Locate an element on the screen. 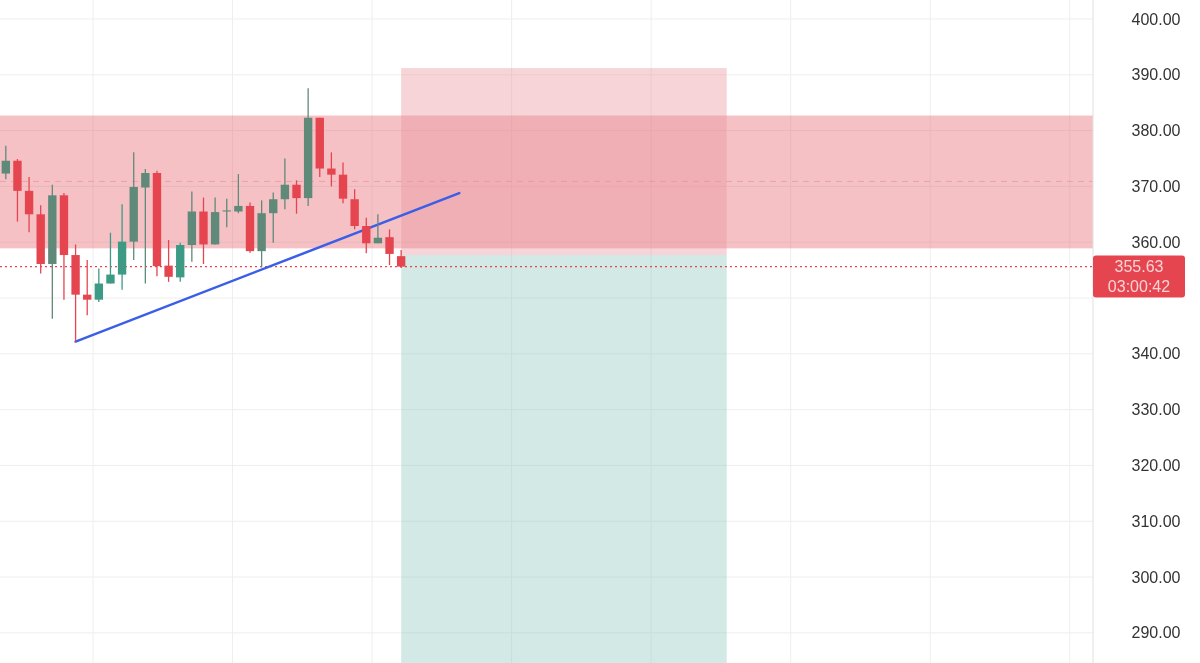  y-tick-label: 310.00 is located at coordinates (1156, 521).